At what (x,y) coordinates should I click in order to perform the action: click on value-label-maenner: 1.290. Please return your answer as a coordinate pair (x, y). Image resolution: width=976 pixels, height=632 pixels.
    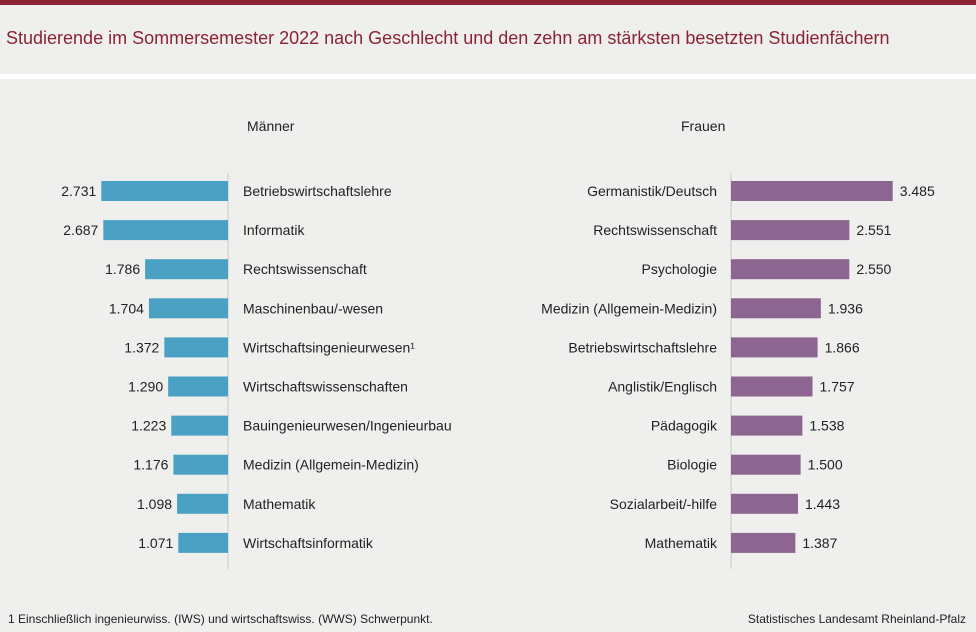
    Looking at the image, I should click on (145, 387).